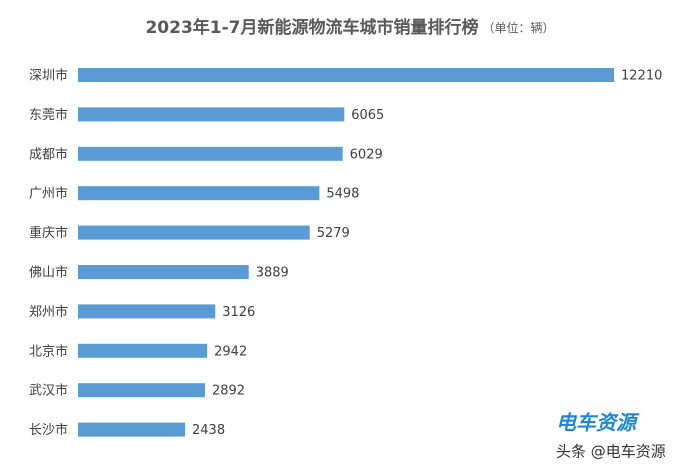 This screenshot has height=473, width=700. I want to click on chart-title: 2023年1-7月新能源物流车城市销量排行榜 （单位：辆）, so click(349, 27).